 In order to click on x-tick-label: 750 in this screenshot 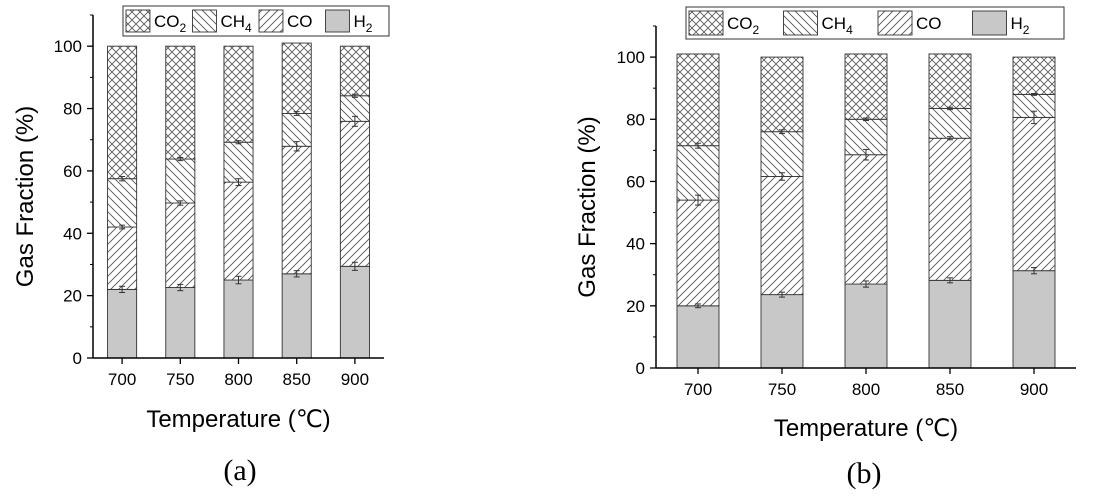, I will do `click(782, 389)`.